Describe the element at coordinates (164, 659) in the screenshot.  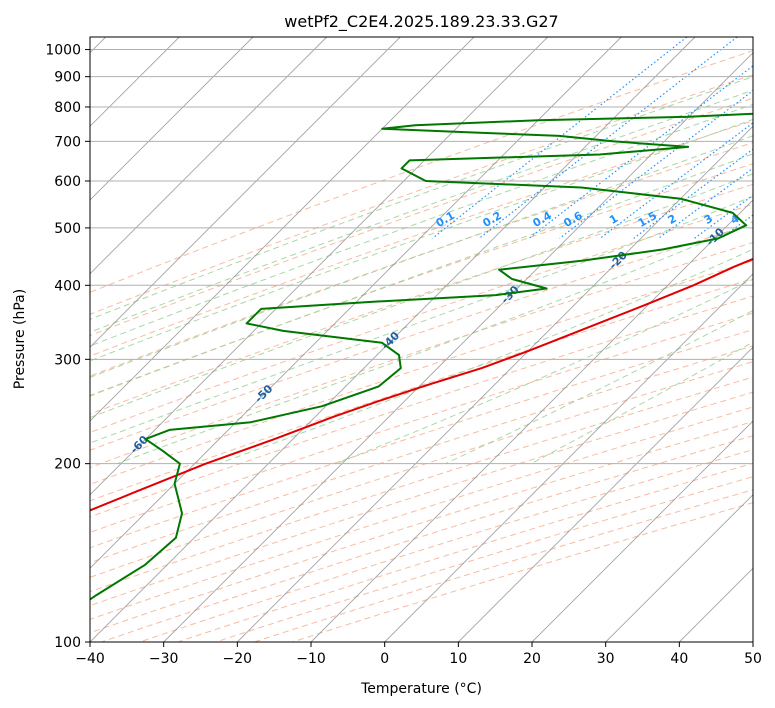
I see `x-tick-label: −30` at that location.